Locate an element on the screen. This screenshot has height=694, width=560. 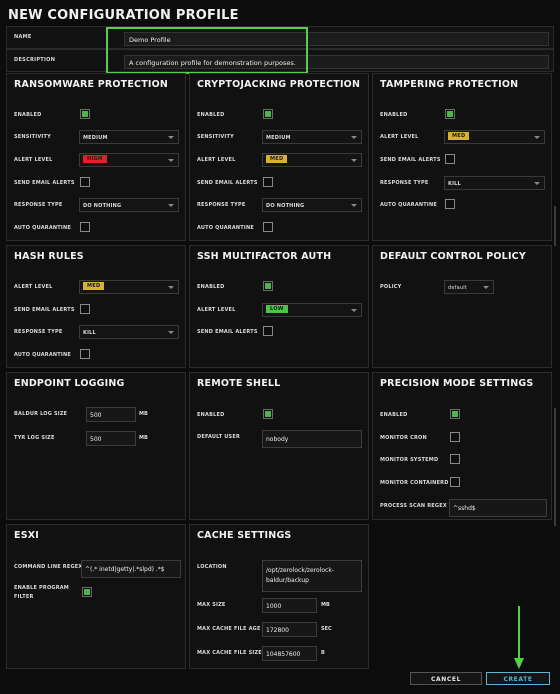
ssh-email-checkbox is located at coordinates (268, 331).